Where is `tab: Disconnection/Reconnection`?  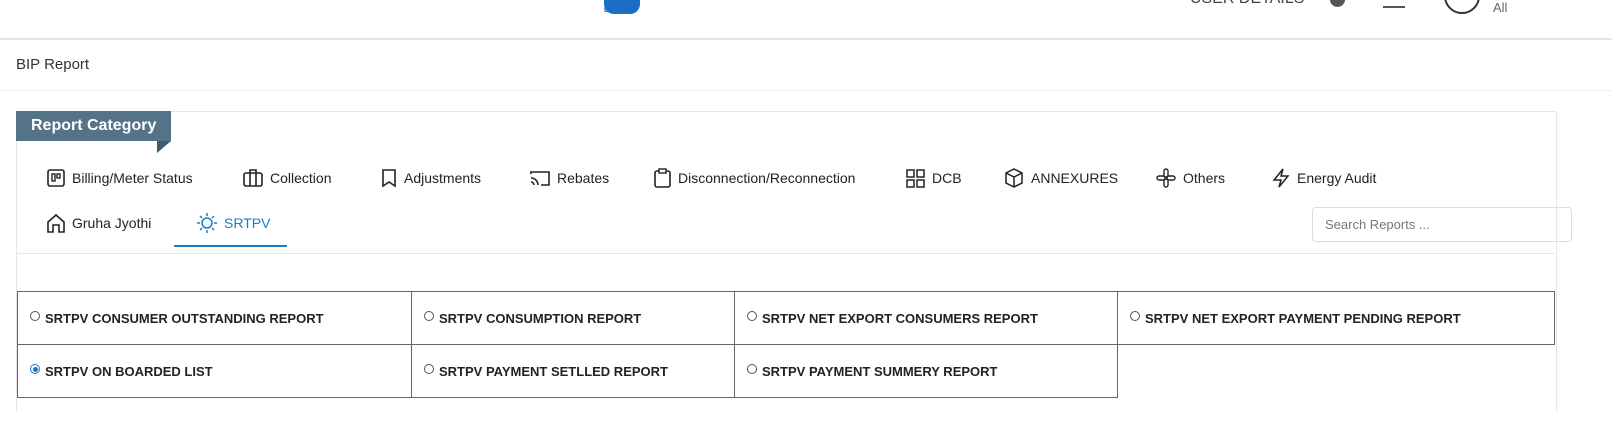
tab: Disconnection/Reconnection is located at coordinates (754, 178).